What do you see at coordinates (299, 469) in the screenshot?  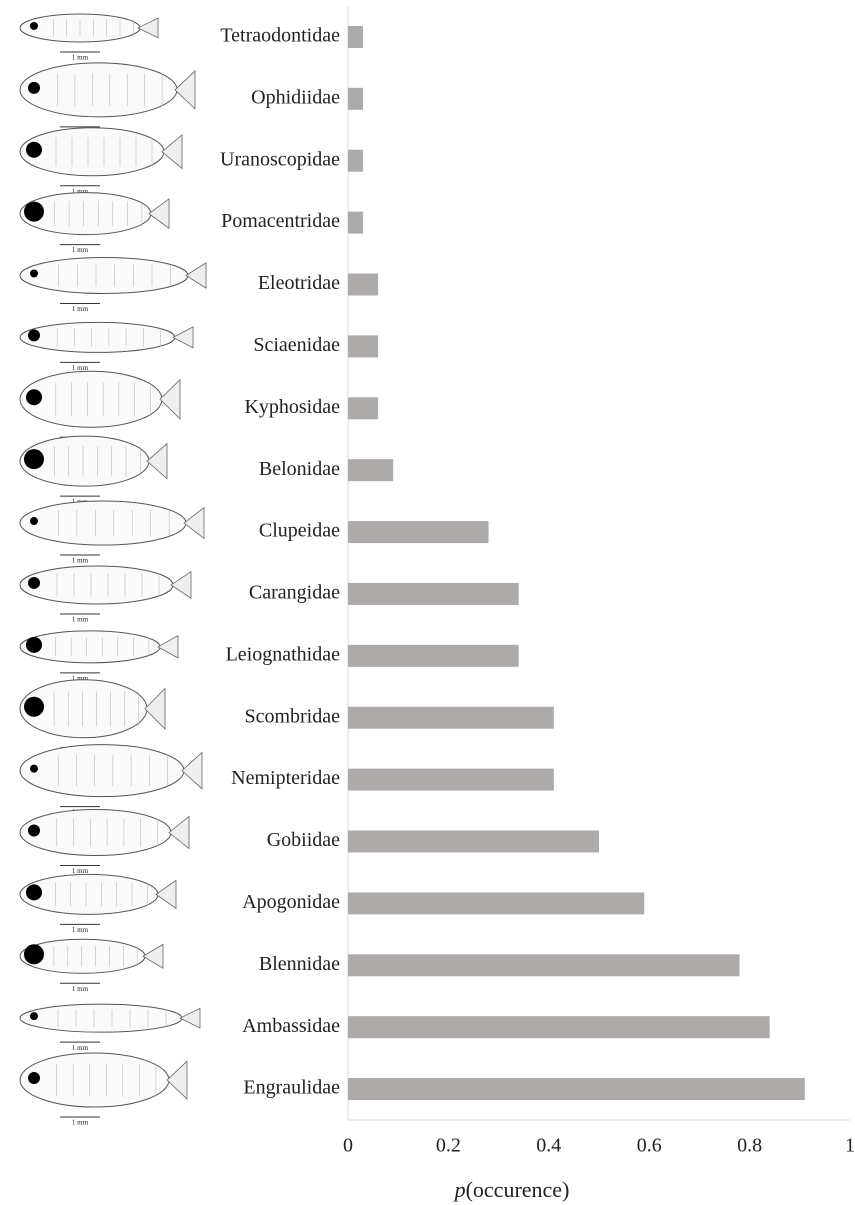 I see `y-tick-label: Belonidae` at bounding box center [299, 469].